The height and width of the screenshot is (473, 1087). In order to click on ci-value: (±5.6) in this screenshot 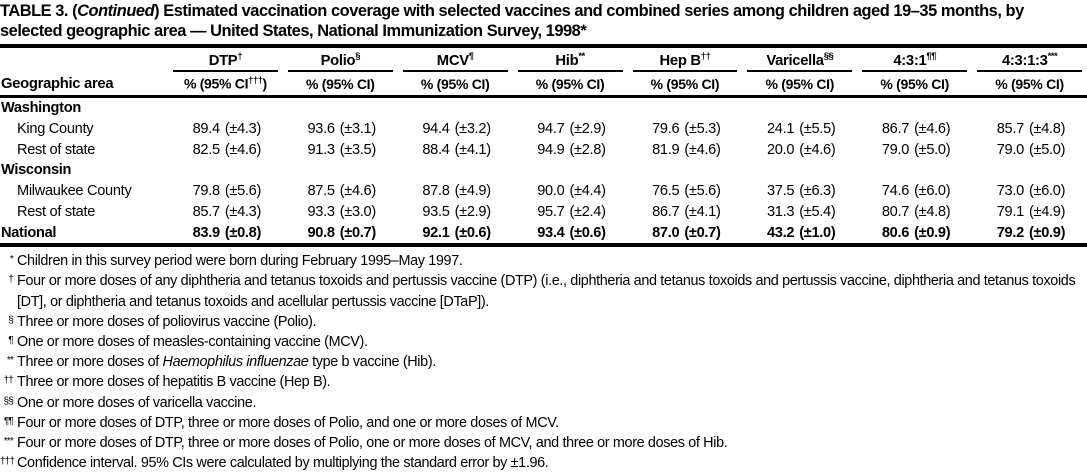, I will do `click(243, 191)`.